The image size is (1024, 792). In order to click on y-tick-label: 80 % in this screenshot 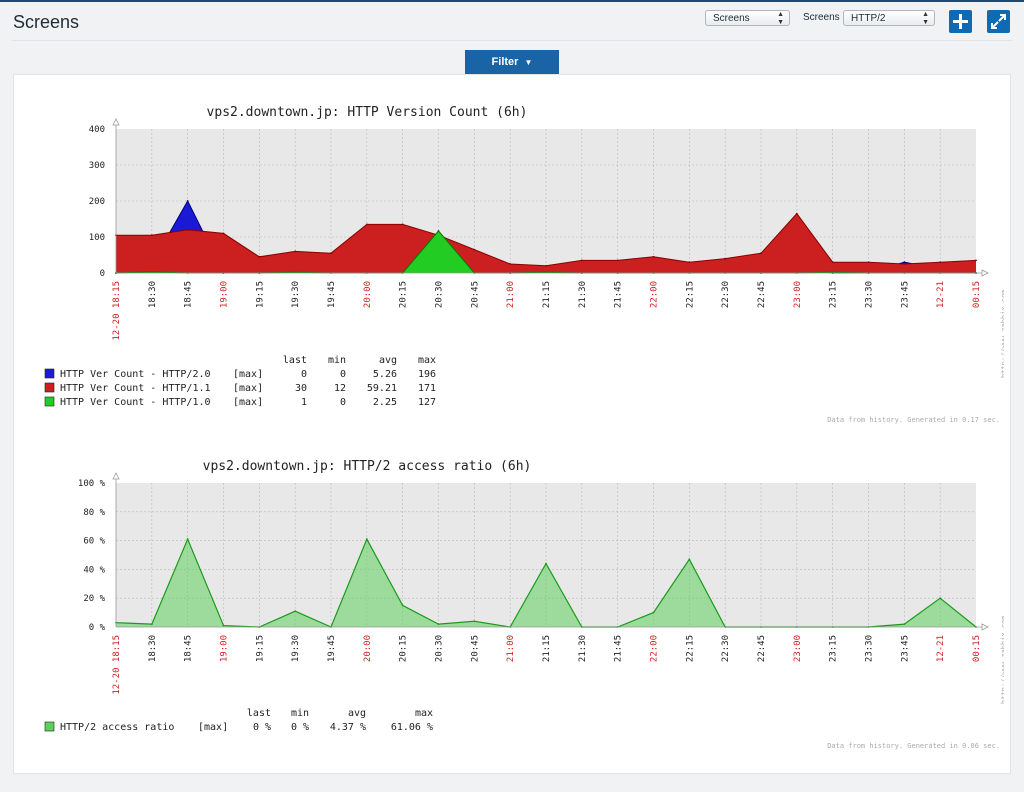, I will do `click(94, 513)`.